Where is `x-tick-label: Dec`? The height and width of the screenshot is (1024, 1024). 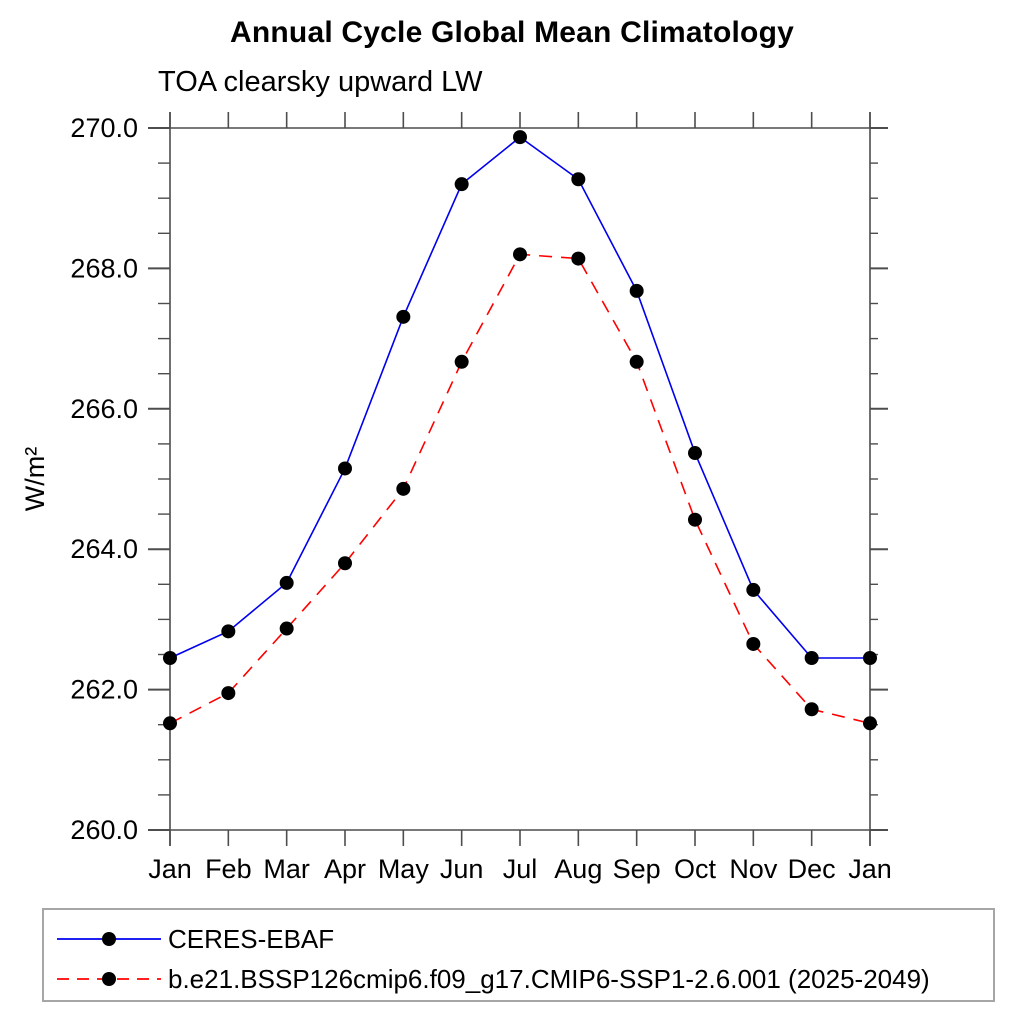 x-tick-label: Dec is located at coordinates (812, 869).